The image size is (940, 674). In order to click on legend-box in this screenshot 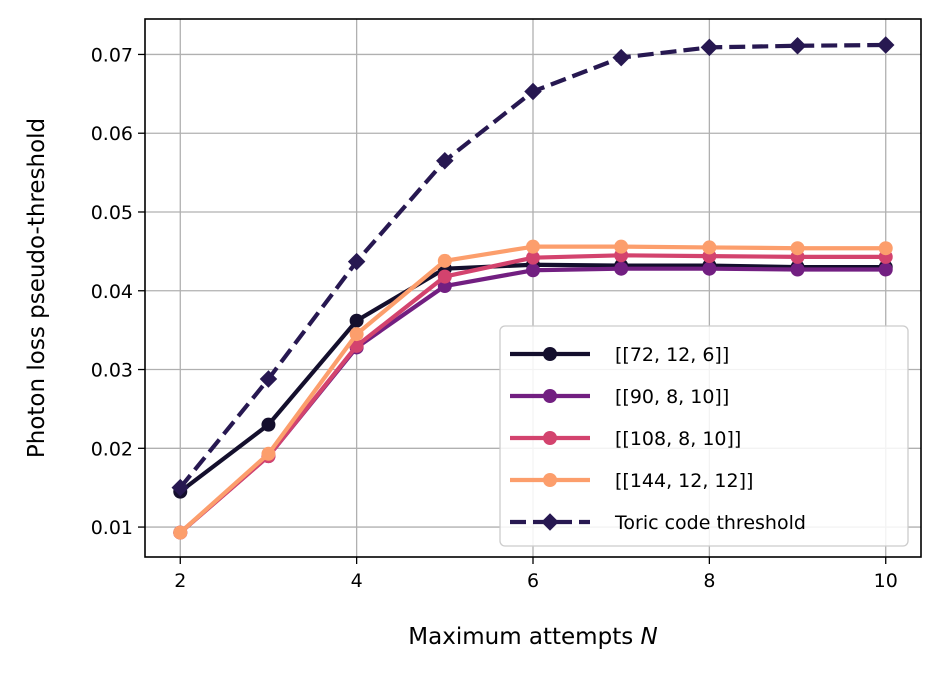, I will do `click(704, 436)`.